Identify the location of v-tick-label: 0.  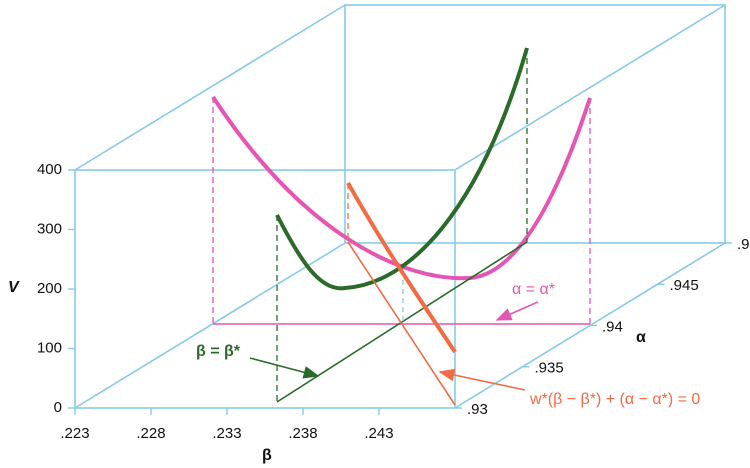
(58, 407).